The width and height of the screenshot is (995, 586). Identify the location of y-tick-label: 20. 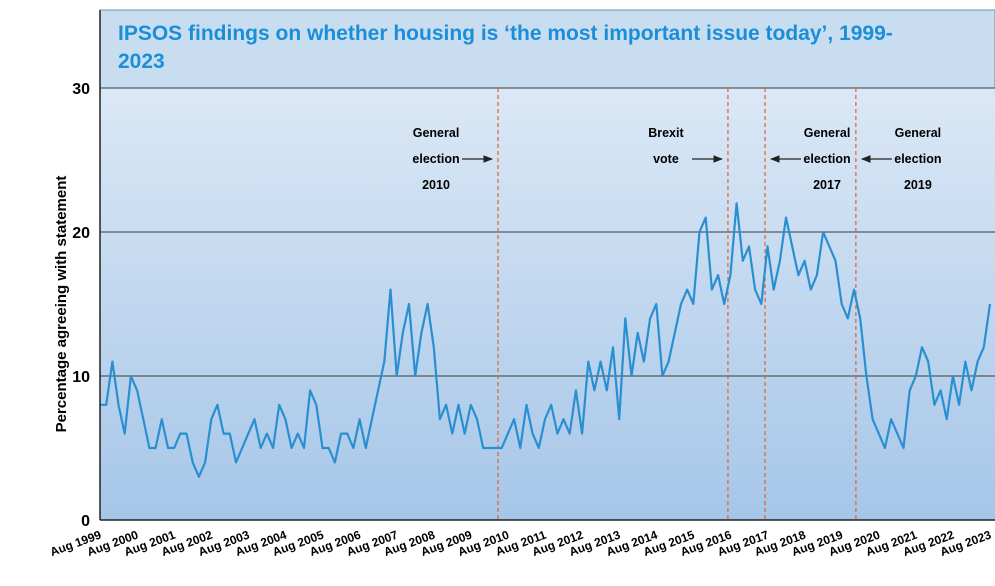
(81, 233).